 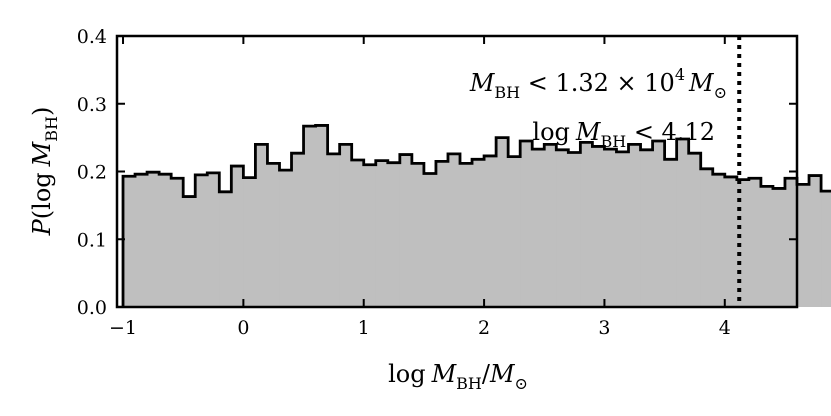 I want to click on y-tick-label: 0.3, so click(x=92, y=105).